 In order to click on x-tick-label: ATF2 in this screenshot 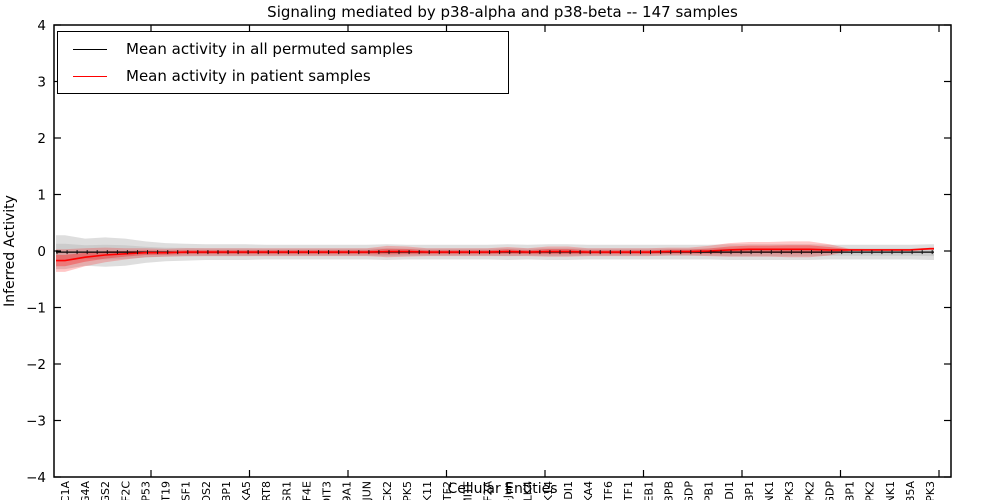, I will do `click(447, 490)`.